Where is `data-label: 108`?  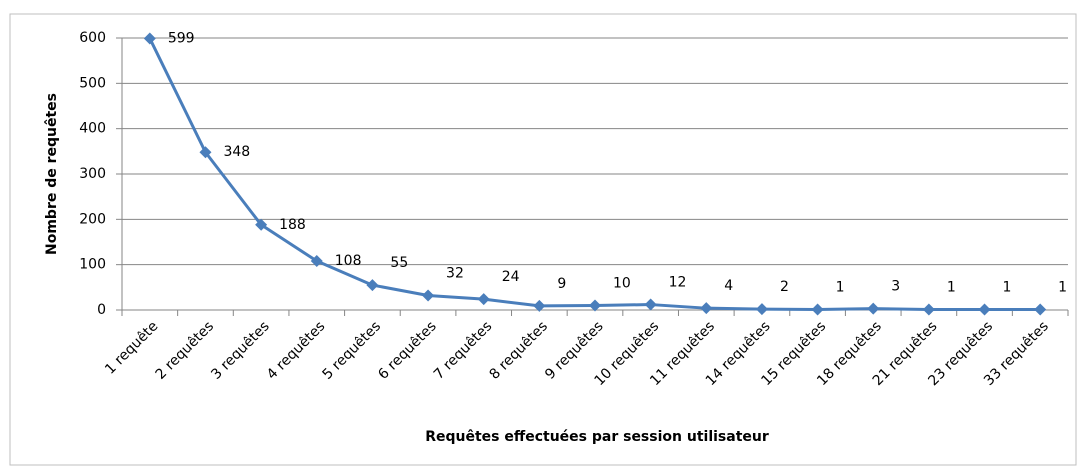
data-label: 108 is located at coordinates (348, 261).